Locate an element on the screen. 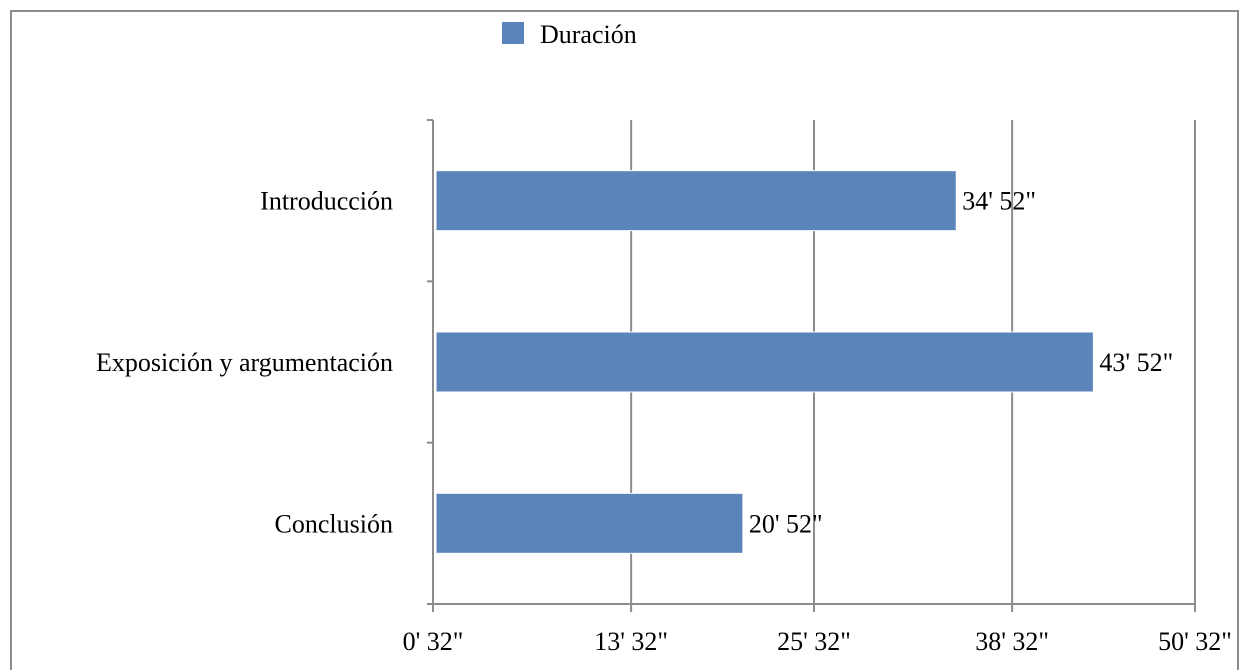 The height and width of the screenshot is (670, 1240). category-label: Introducción is located at coordinates (326, 201).